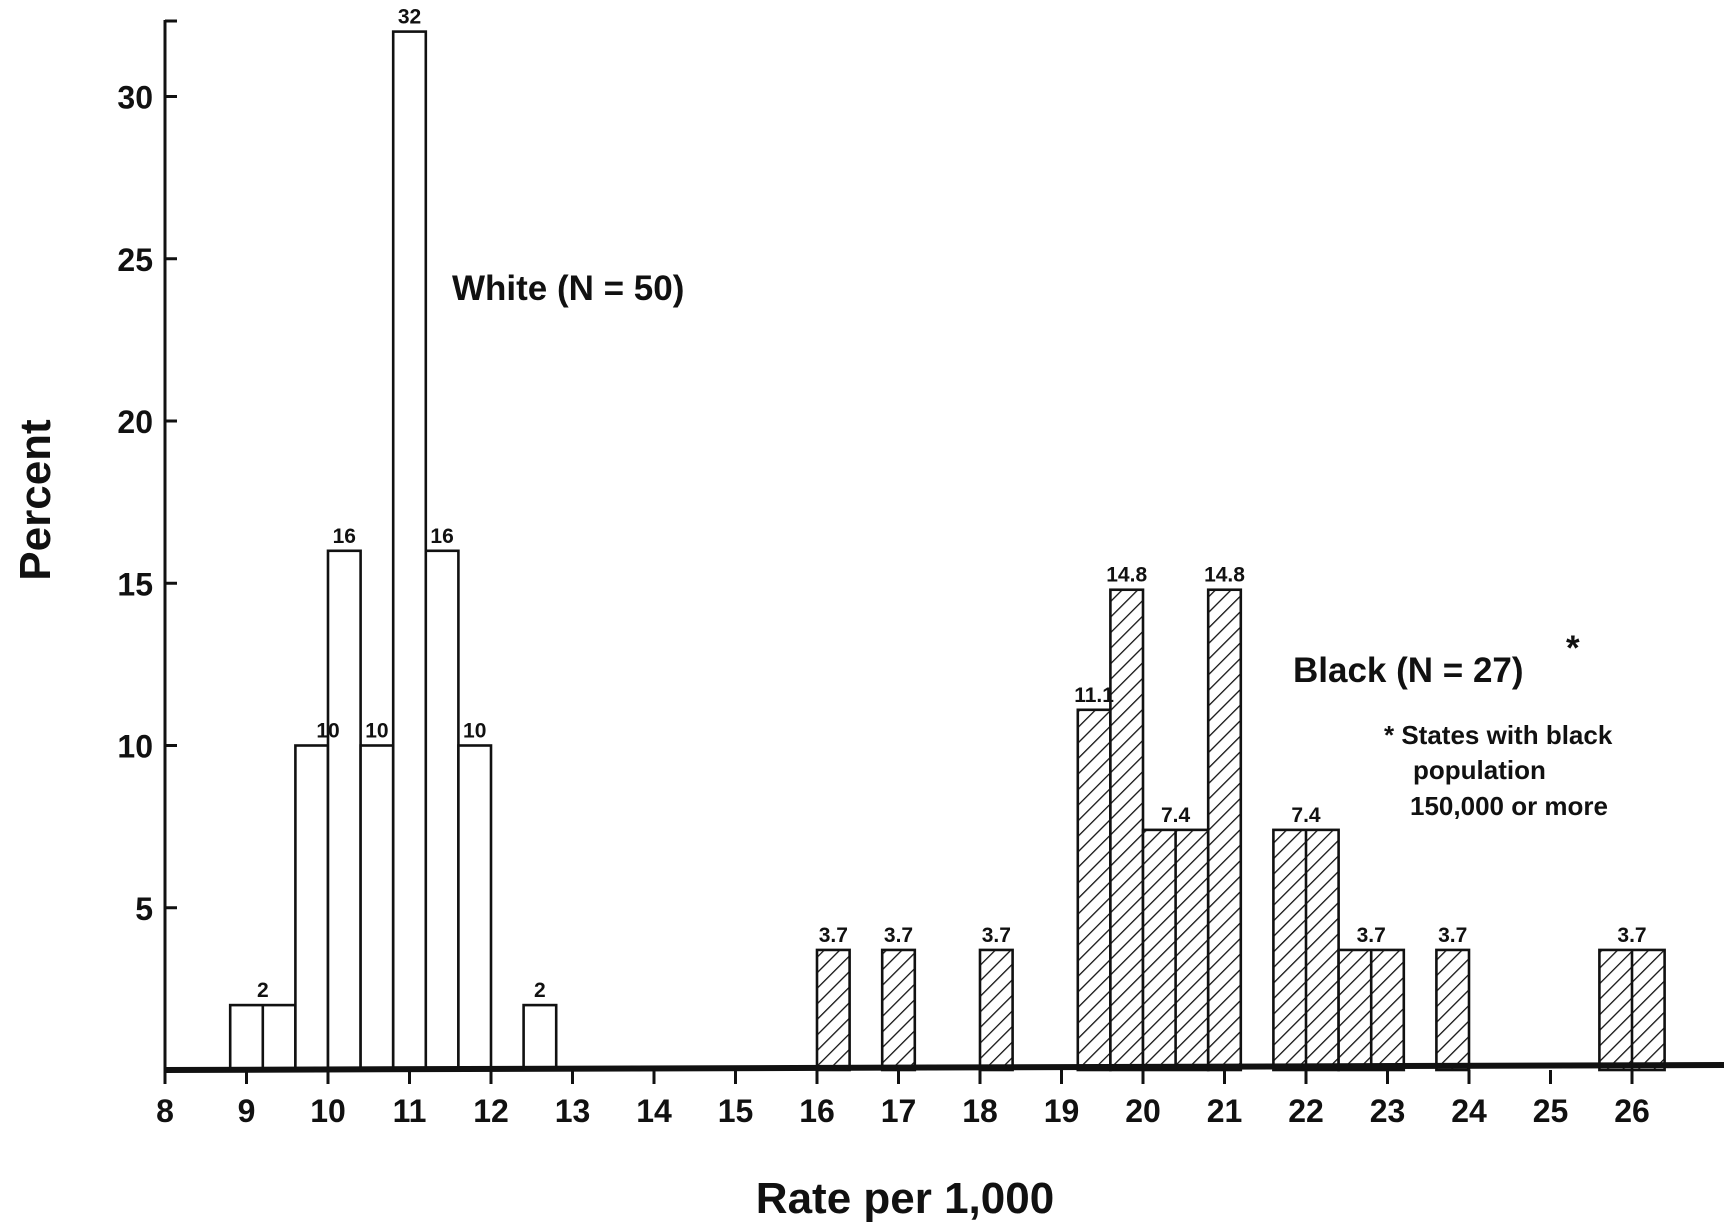  Describe the element at coordinates (1509, 806) in the screenshot. I see `footnote-line-3: 150,000 or more` at that location.